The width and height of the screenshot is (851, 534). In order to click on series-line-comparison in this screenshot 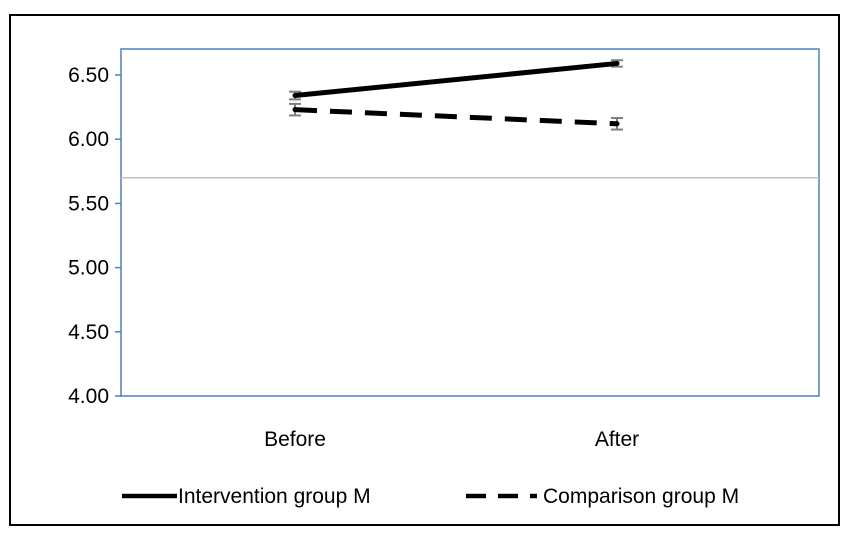, I will do `click(456, 117)`.